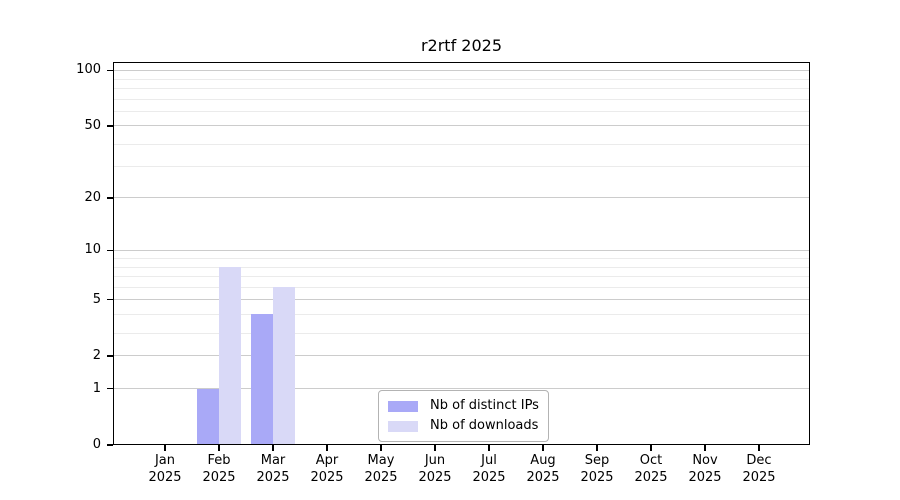 This screenshot has height=500, width=900. I want to click on legend-label-distinct-ips: Nb of distinct IPs, so click(484, 405).